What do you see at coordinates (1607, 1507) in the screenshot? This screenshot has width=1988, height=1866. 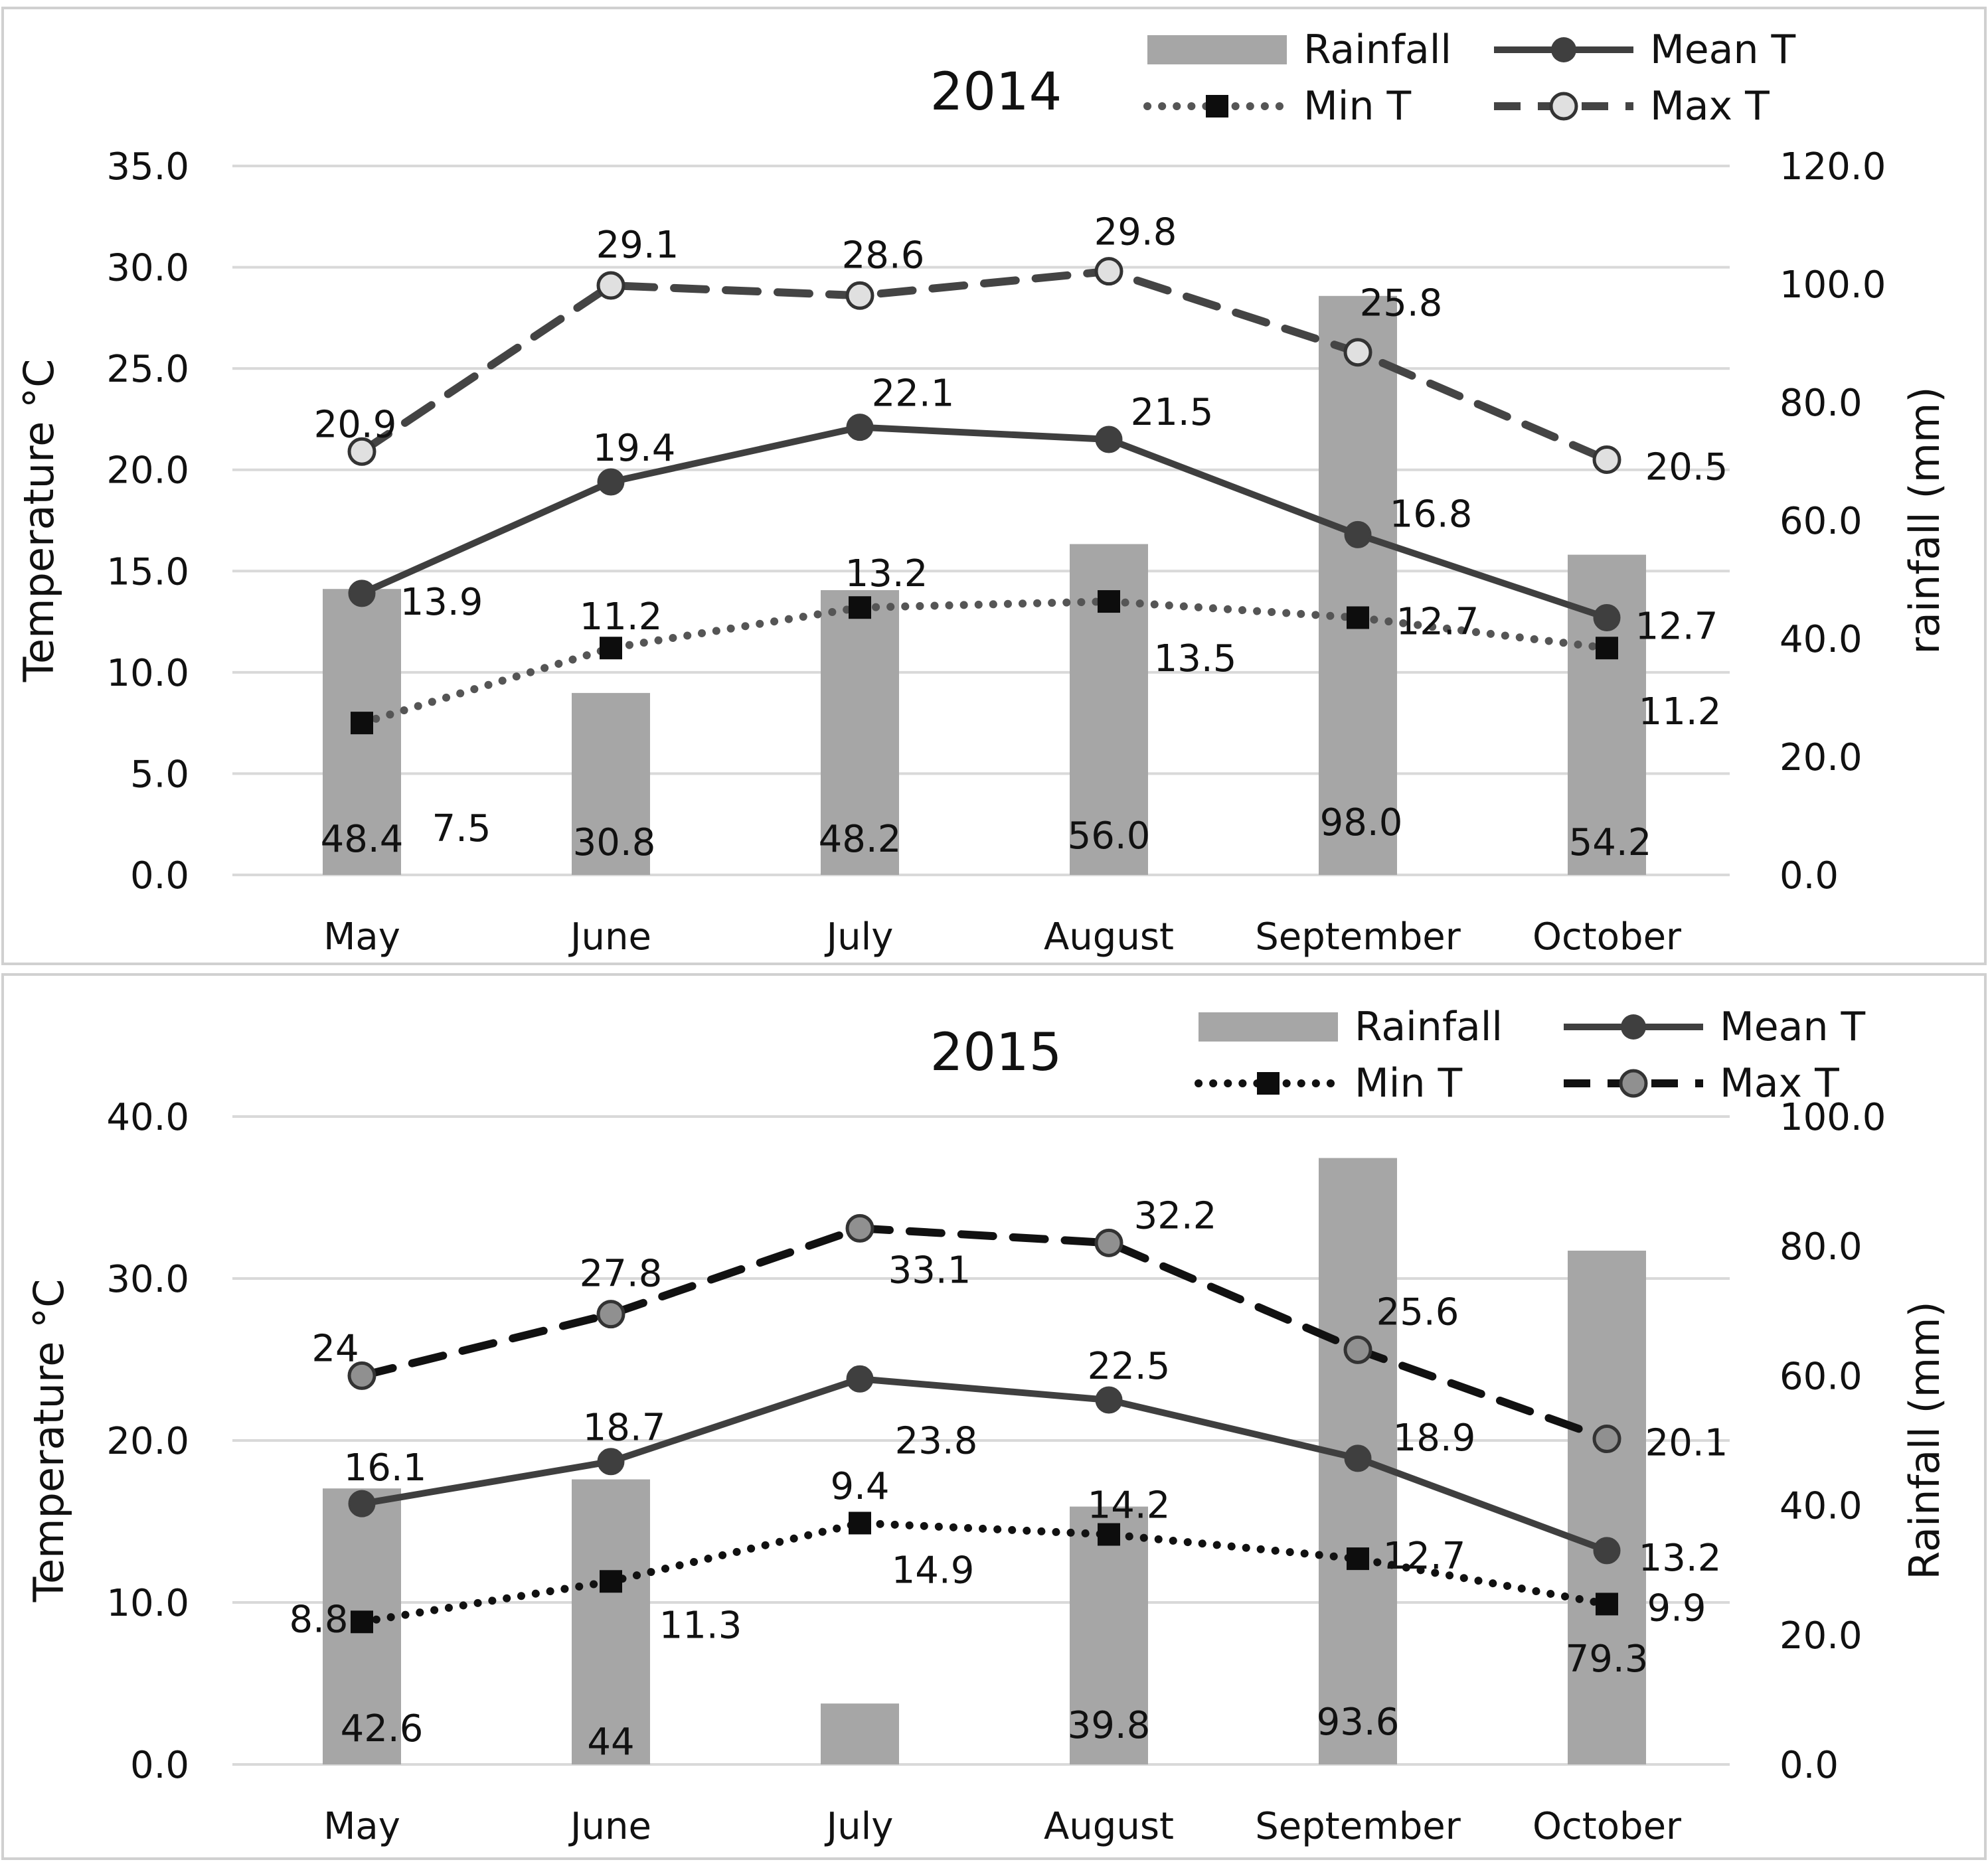 I see `bar-rainfall-October` at bounding box center [1607, 1507].